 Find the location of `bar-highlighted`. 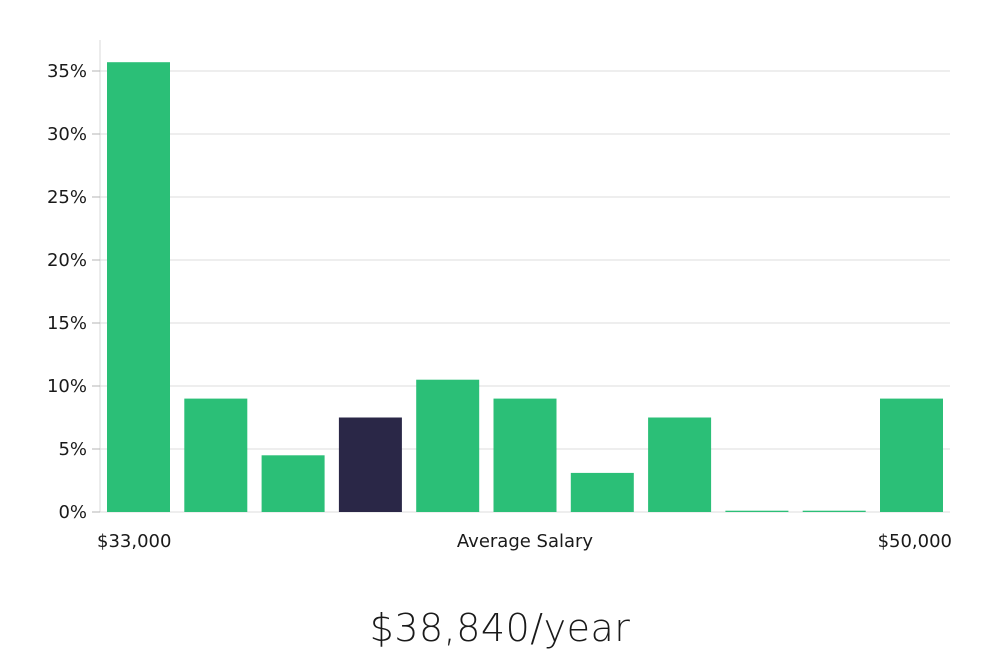

bar-highlighted is located at coordinates (370, 464).